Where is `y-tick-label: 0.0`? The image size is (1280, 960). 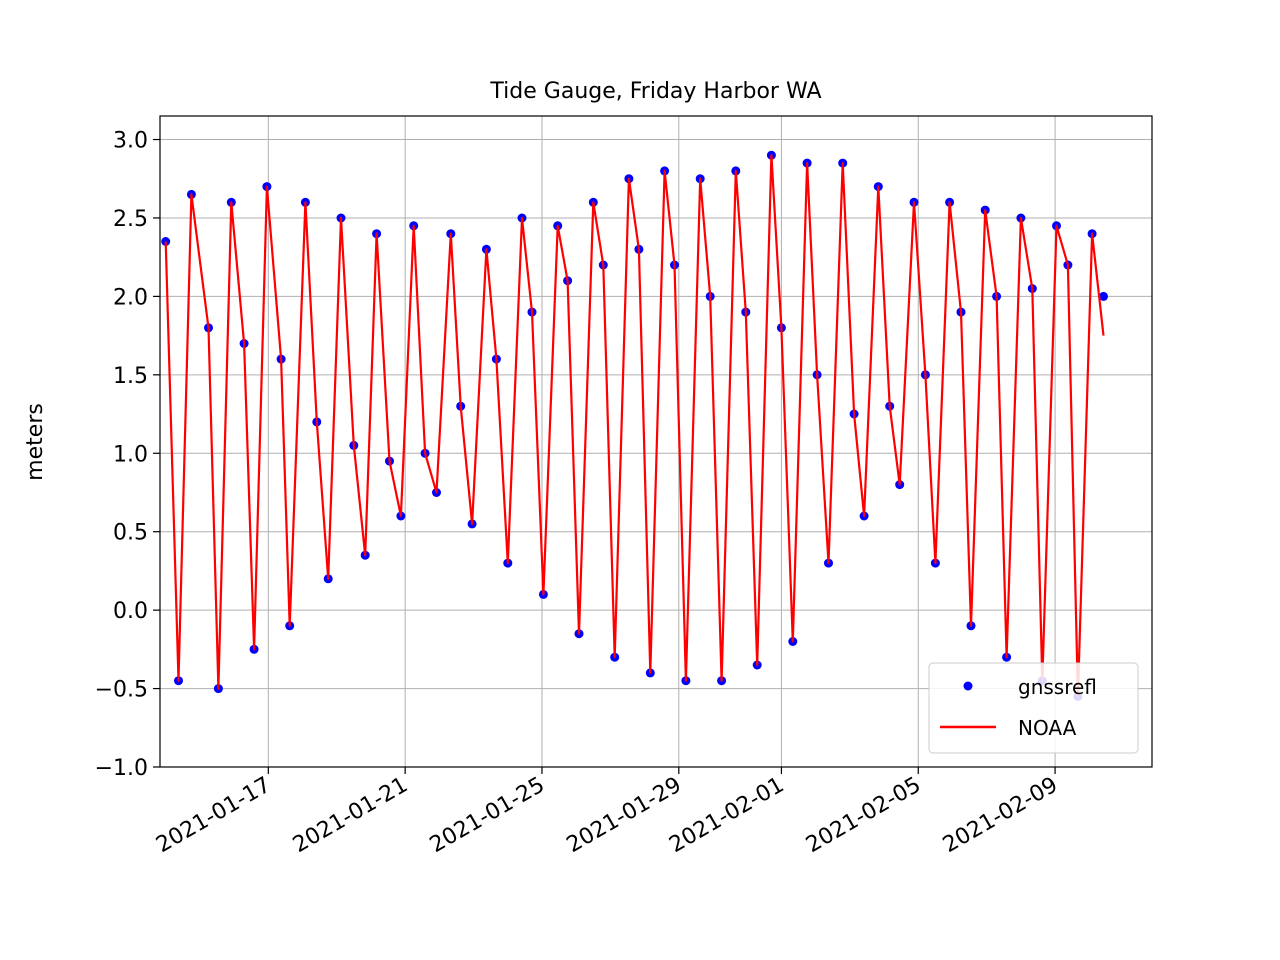
y-tick-label: 0.0 is located at coordinates (130, 611).